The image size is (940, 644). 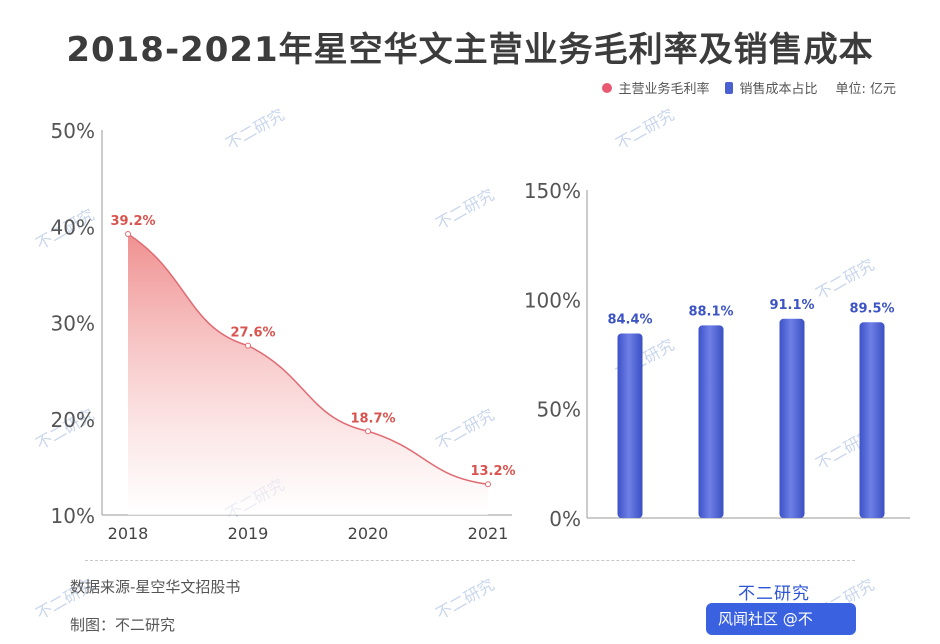 I want to click on brand-badge: 风闻社区 @不, so click(x=781, y=619).